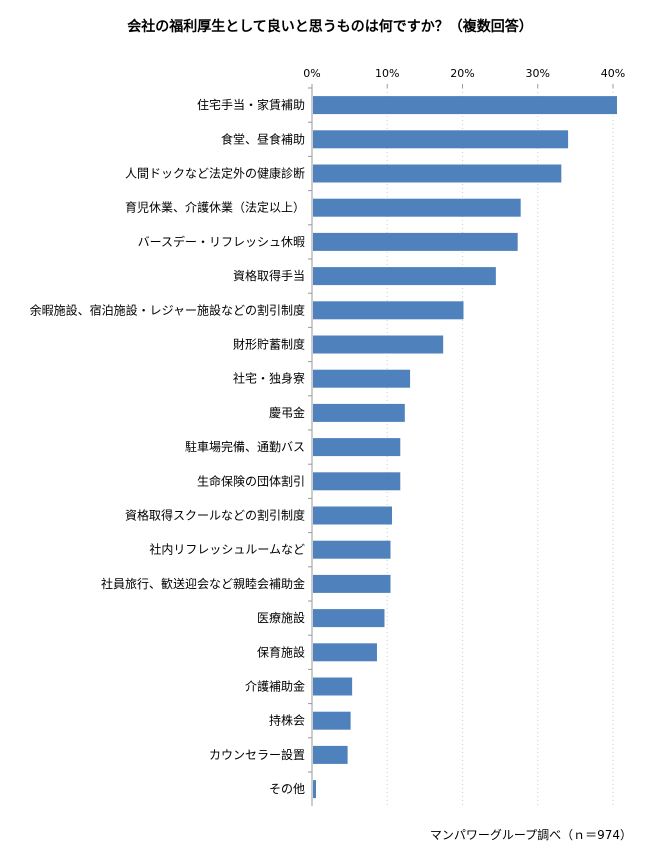 The image size is (660, 865). I want to click on category-label: カウンセラー設置, so click(257, 754).